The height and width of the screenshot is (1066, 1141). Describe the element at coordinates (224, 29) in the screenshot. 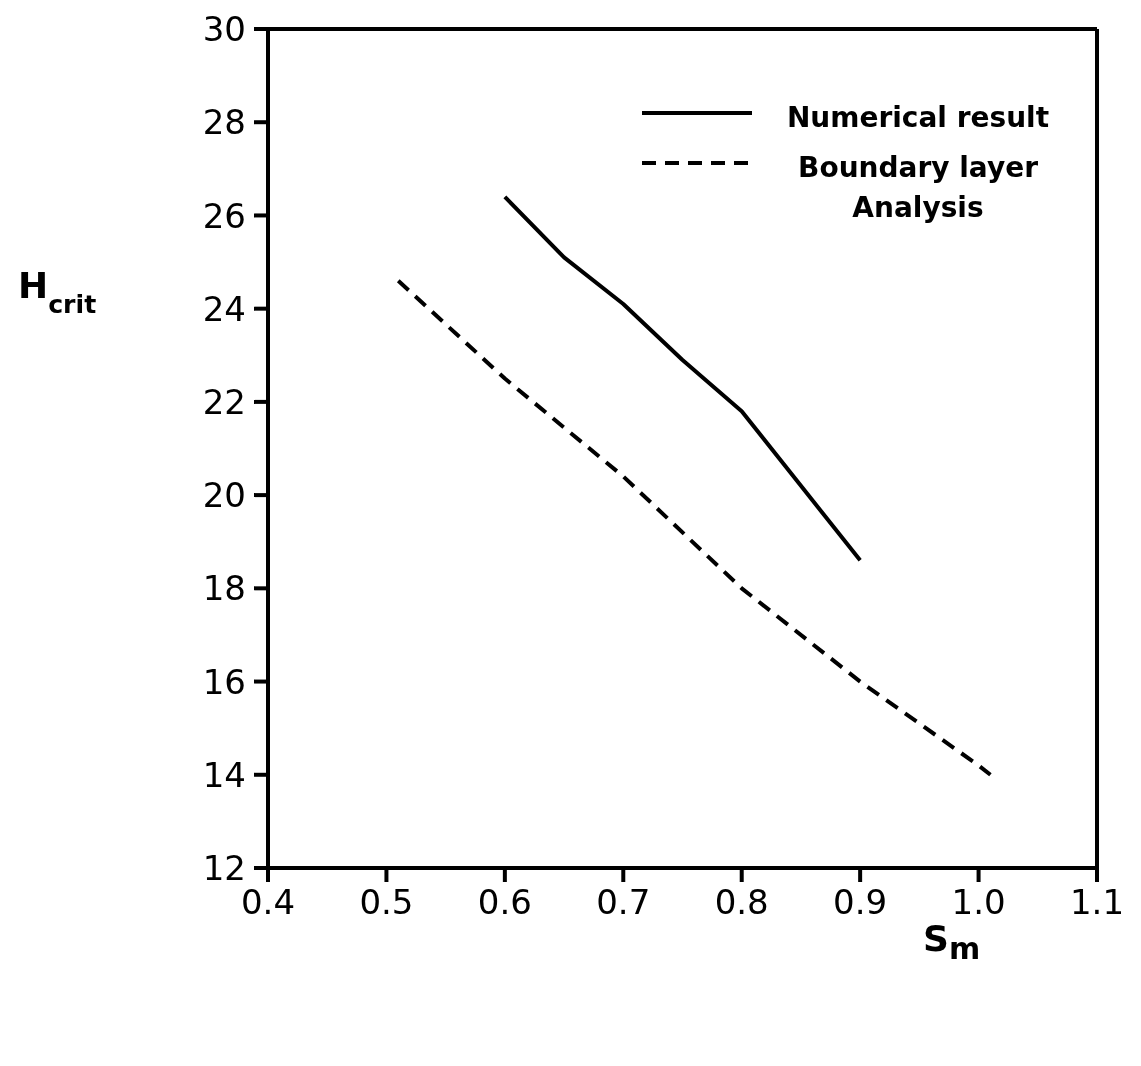

I see `y-tick-label: 30` at that location.